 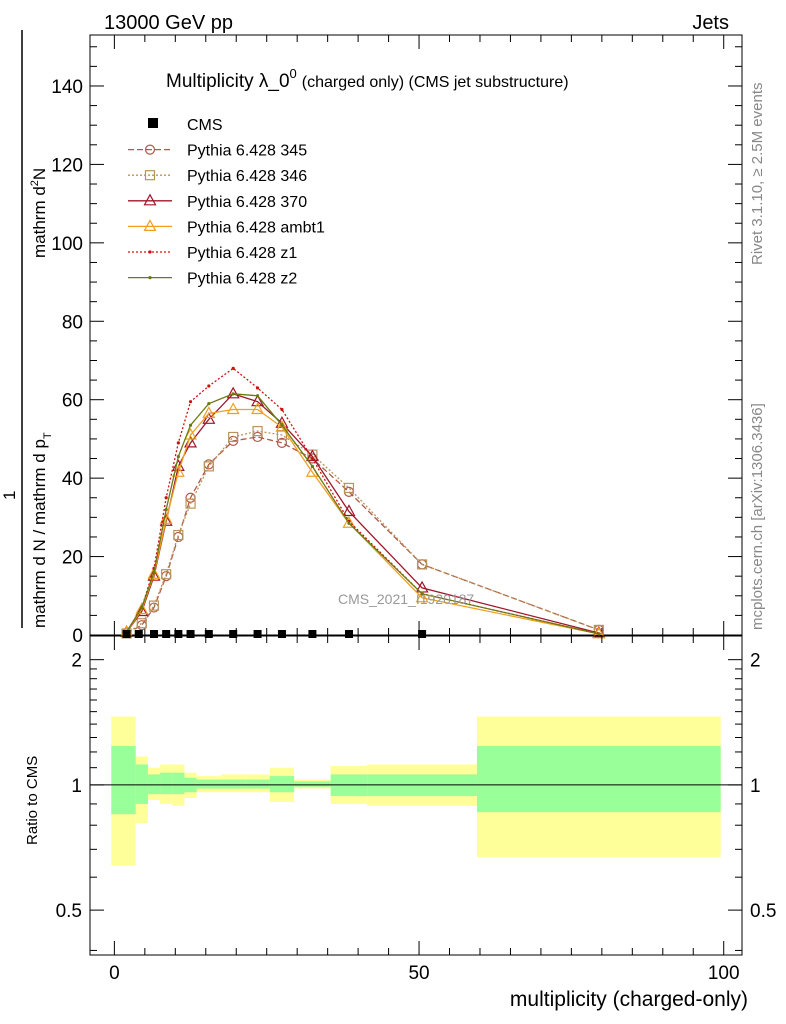 I want to click on upper-y-tick-label: 20, so click(x=72, y=558).